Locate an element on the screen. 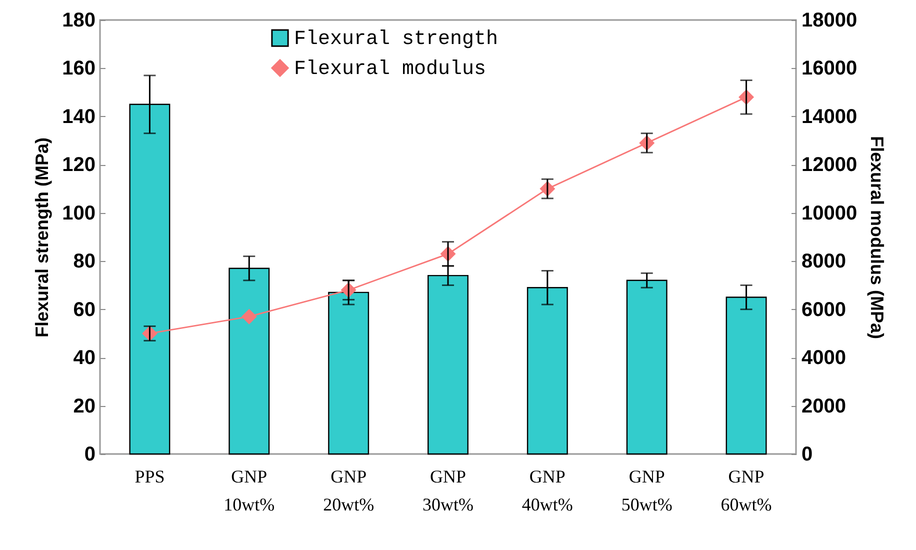  y2-axis-title: Flexural modulus (MPa) is located at coordinates (877, 238).